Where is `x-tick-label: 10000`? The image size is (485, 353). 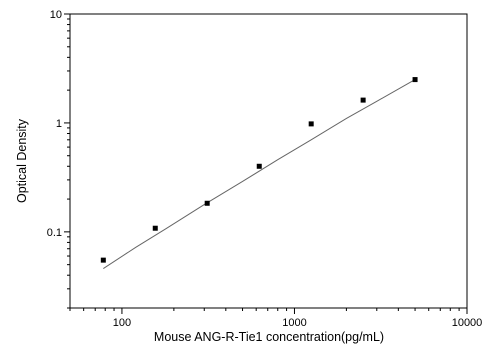 x-tick-label: 10000 is located at coordinates (467, 323).